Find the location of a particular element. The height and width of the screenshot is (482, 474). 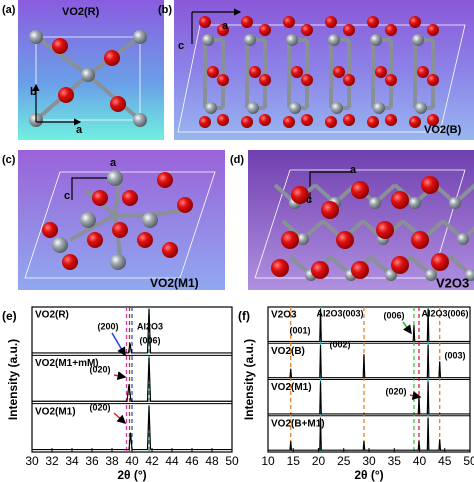

panel-label: (e) is located at coordinates (9, 316).